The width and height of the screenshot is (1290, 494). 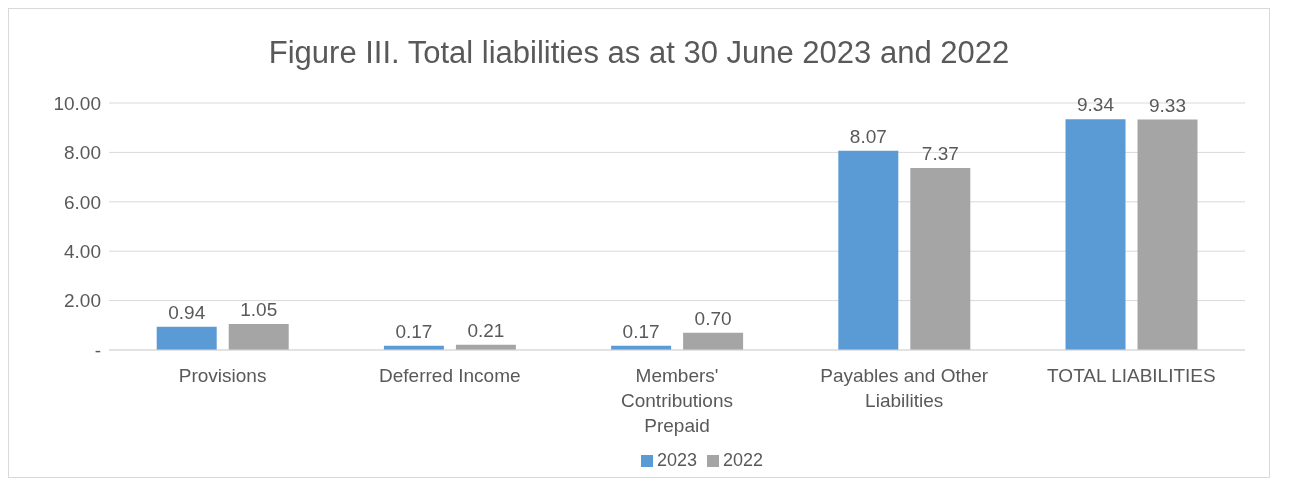 What do you see at coordinates (450, 375) in the screenshot?
I see `x-tick-label: Deferred Income` at bounding box center [450, 375].